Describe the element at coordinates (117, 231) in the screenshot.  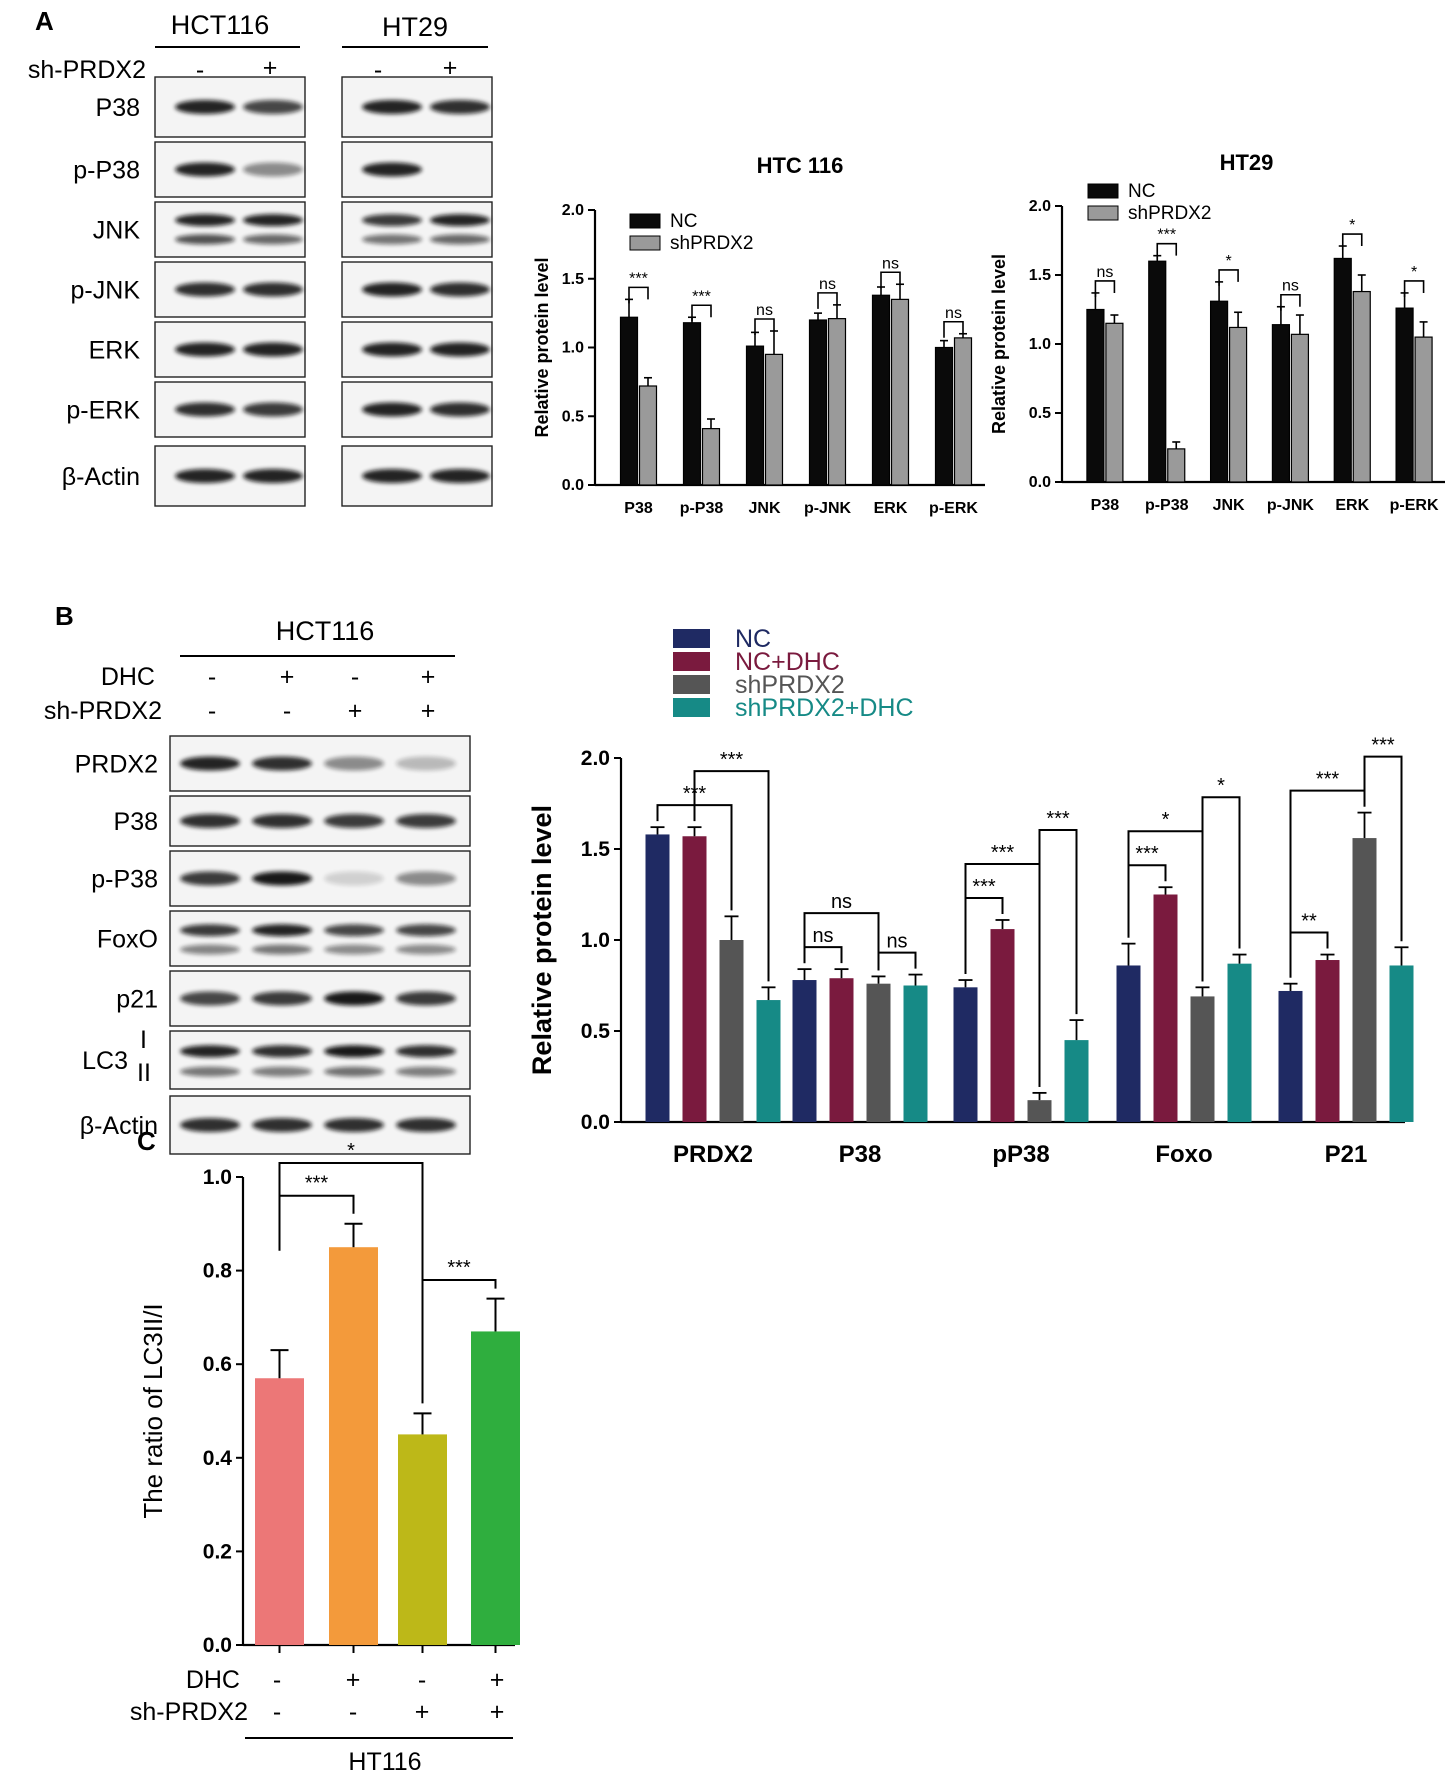
I see `blot-label: JNK` at that location.